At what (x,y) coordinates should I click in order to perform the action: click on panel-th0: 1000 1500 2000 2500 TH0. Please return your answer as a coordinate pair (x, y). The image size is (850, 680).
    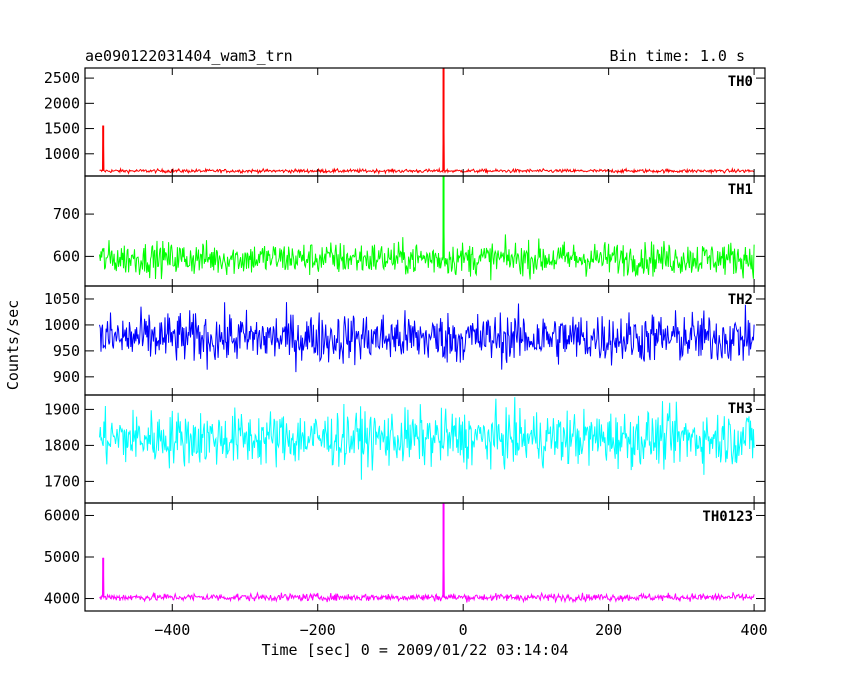
    Looking at the image, I should click on (405, 122).